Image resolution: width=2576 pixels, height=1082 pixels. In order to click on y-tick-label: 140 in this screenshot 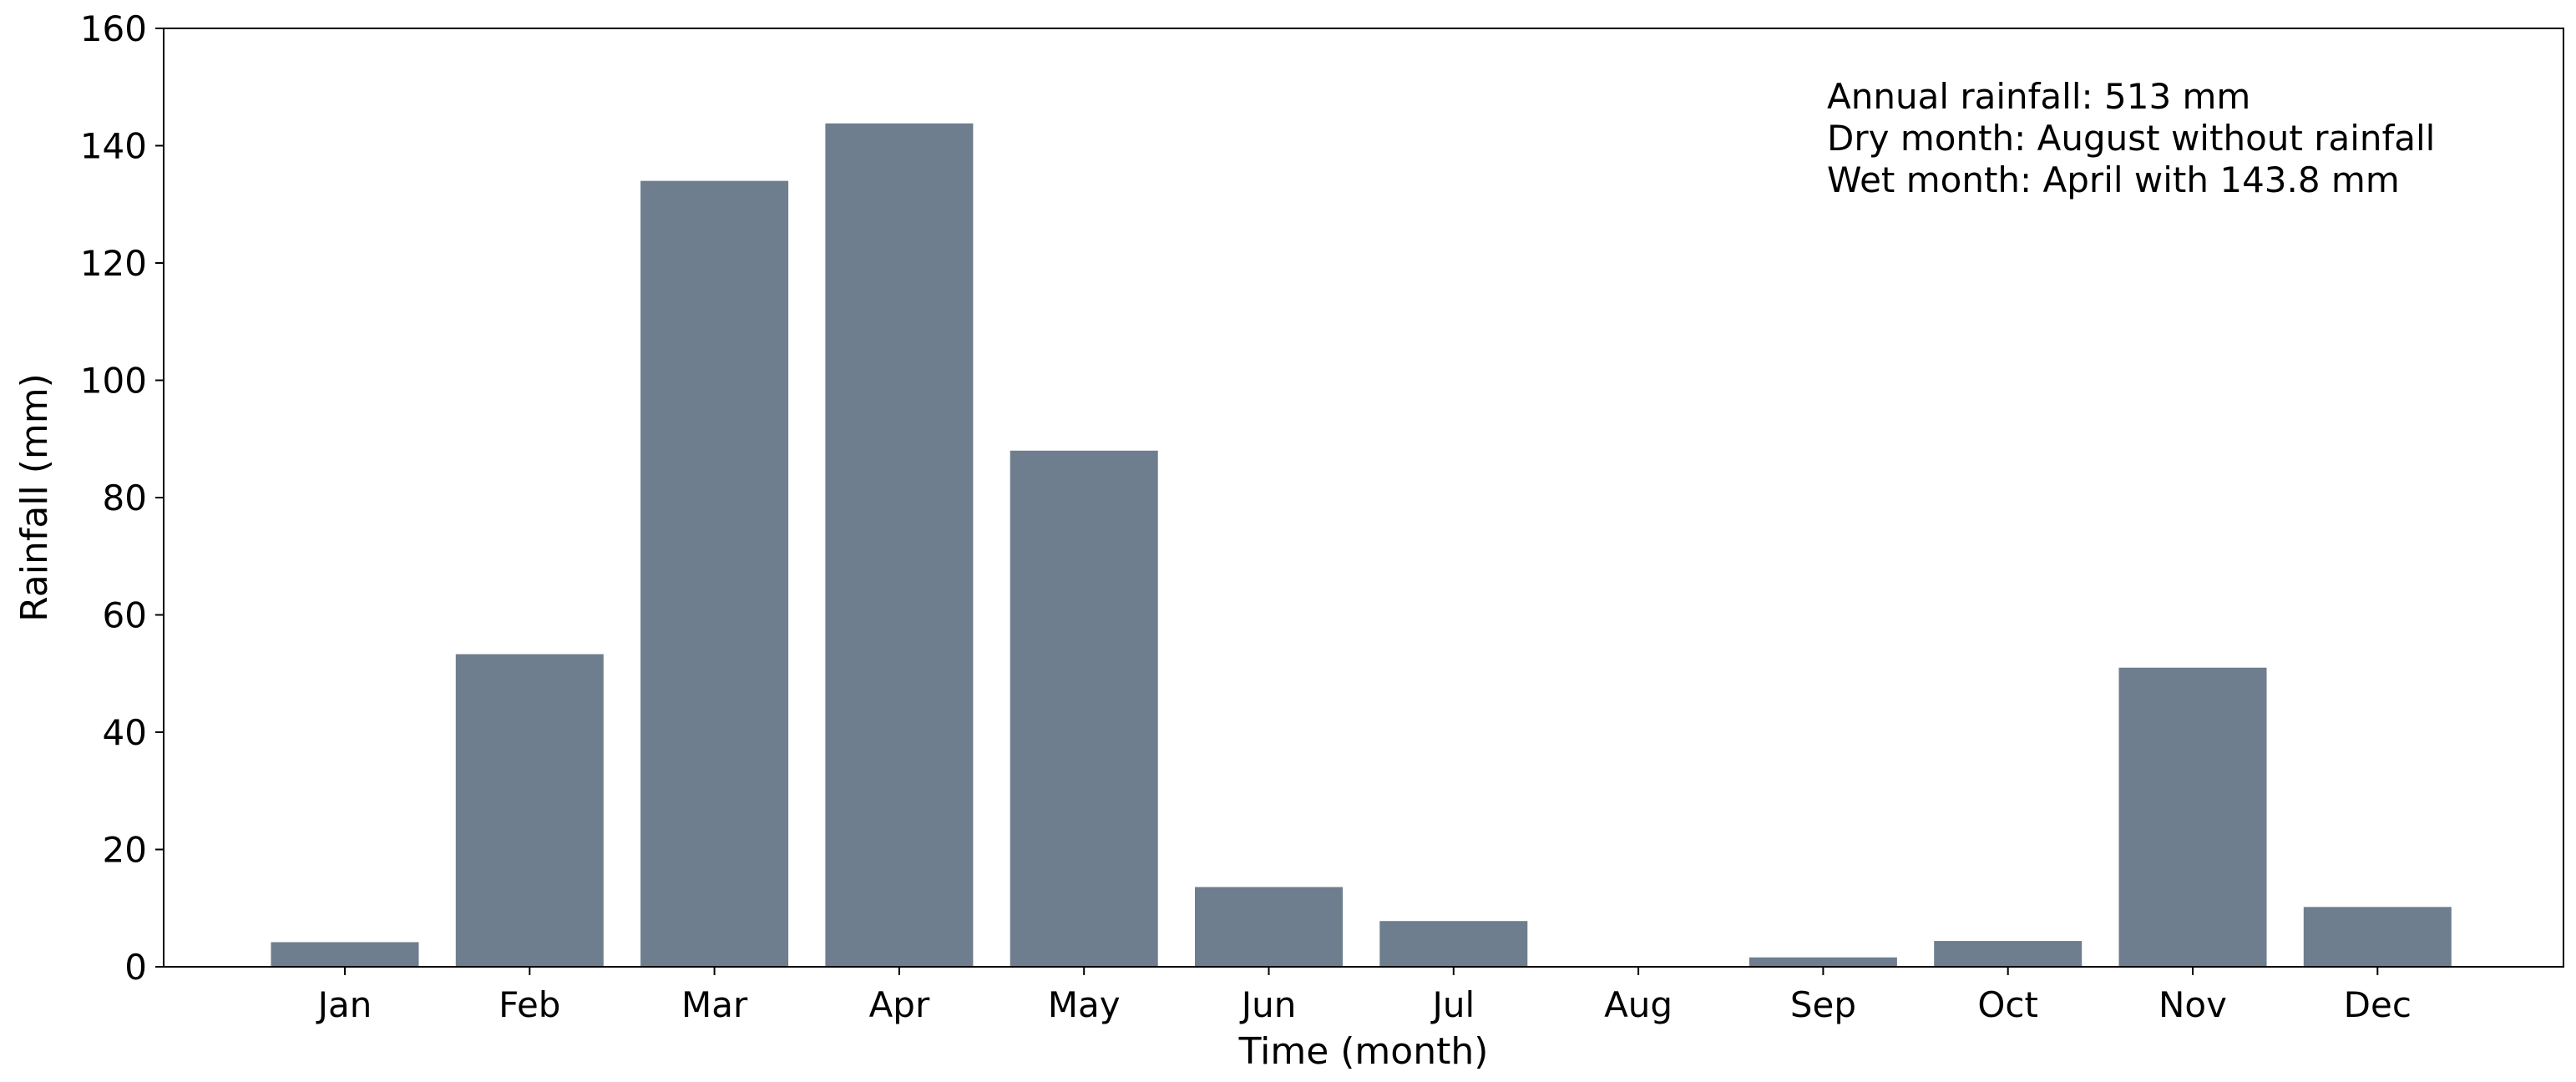, I will do `click(114, 147)`.